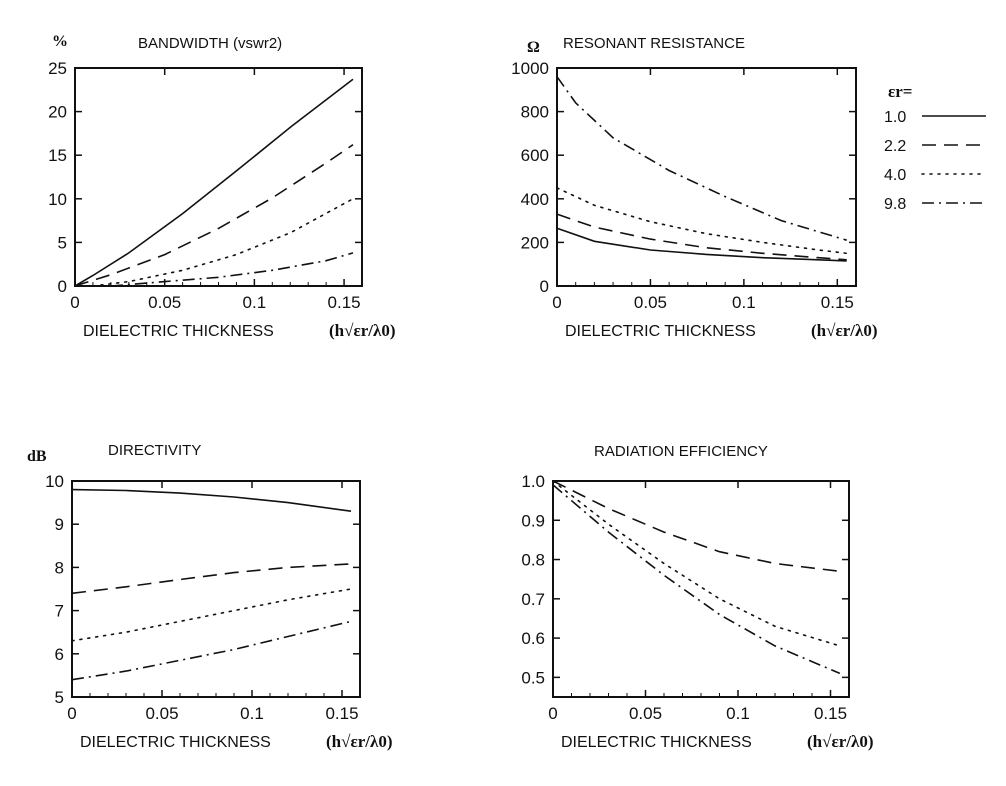 The height and width of the screenshot is (786, 1006). I want to click on legend: εr= 1.0 2.2 4.0 9.8, so click(935, 147).